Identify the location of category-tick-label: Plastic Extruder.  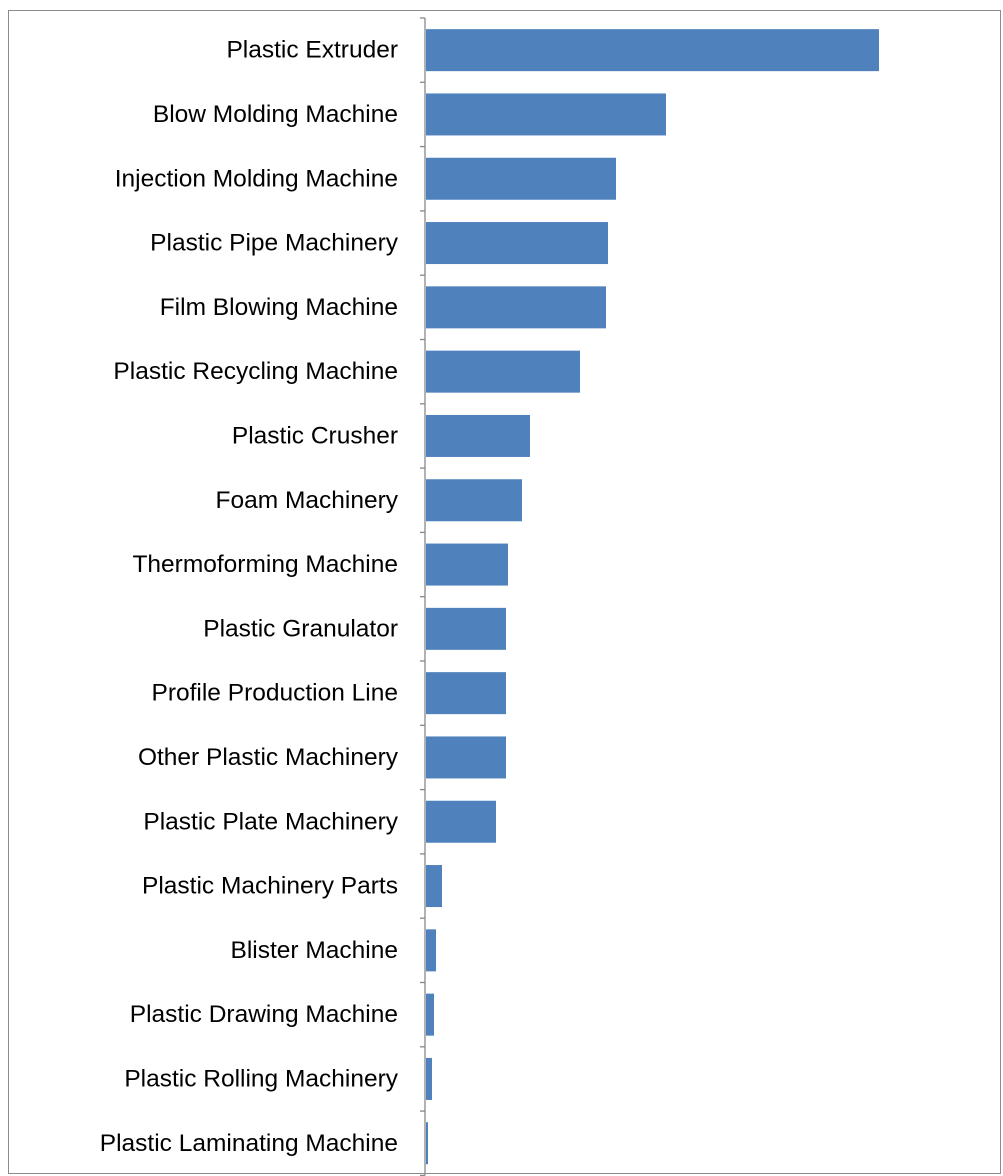
(312, 50).